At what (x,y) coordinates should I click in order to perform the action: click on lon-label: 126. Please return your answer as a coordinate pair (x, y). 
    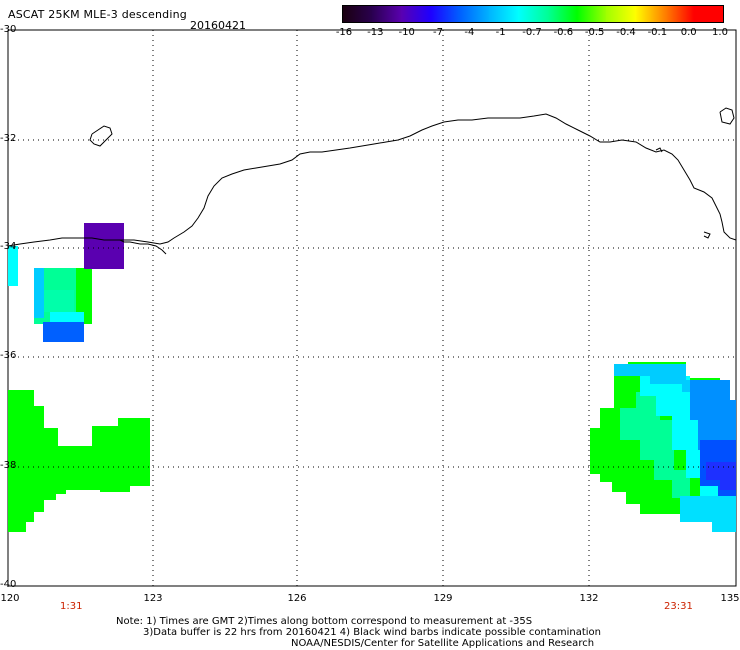
    Looking at the image, I should click on (297, 598).